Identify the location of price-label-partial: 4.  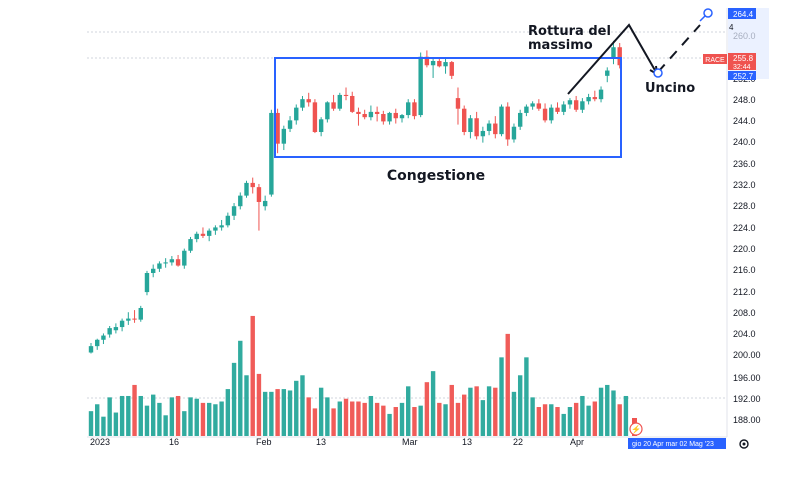
(731, 27).